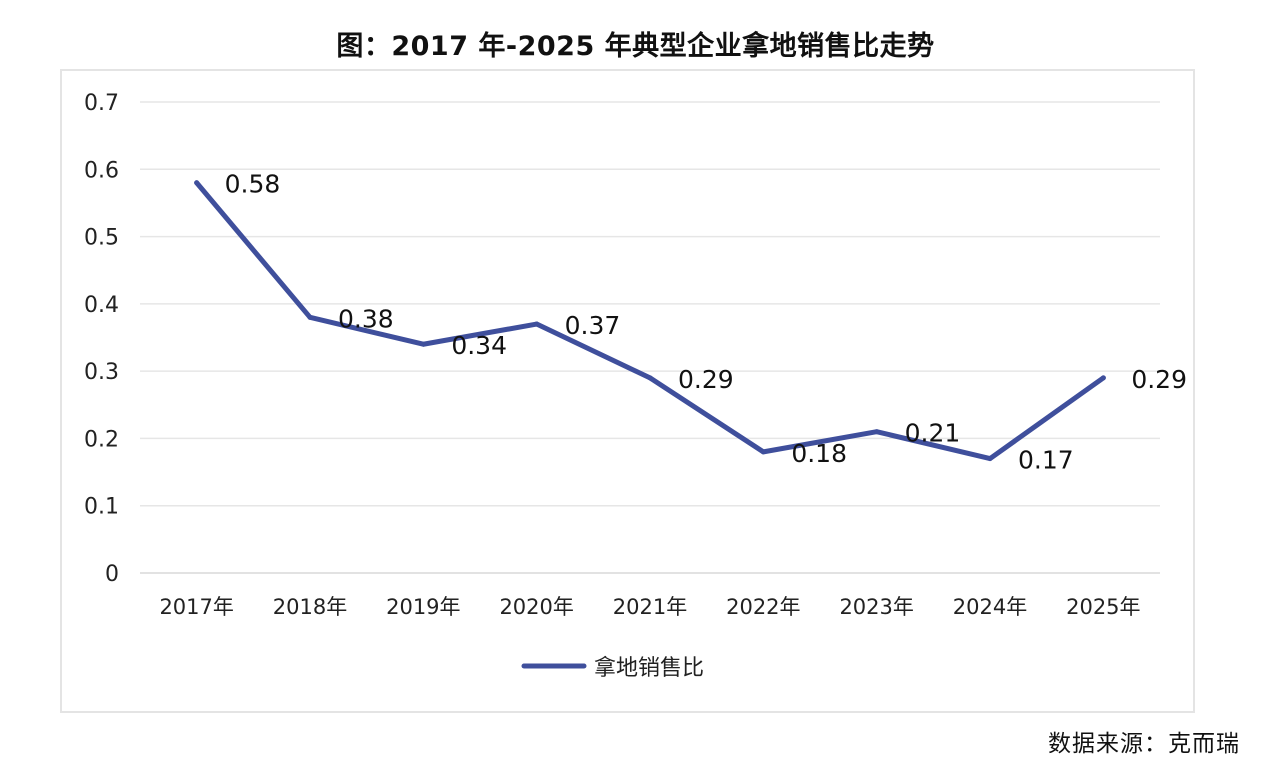 Image resolution: width=1271 pixels, height=763 pixels. Describe the element at coordinates (876, 607) in the screenshot. I see `x-tick-label: 2023年` at that location.